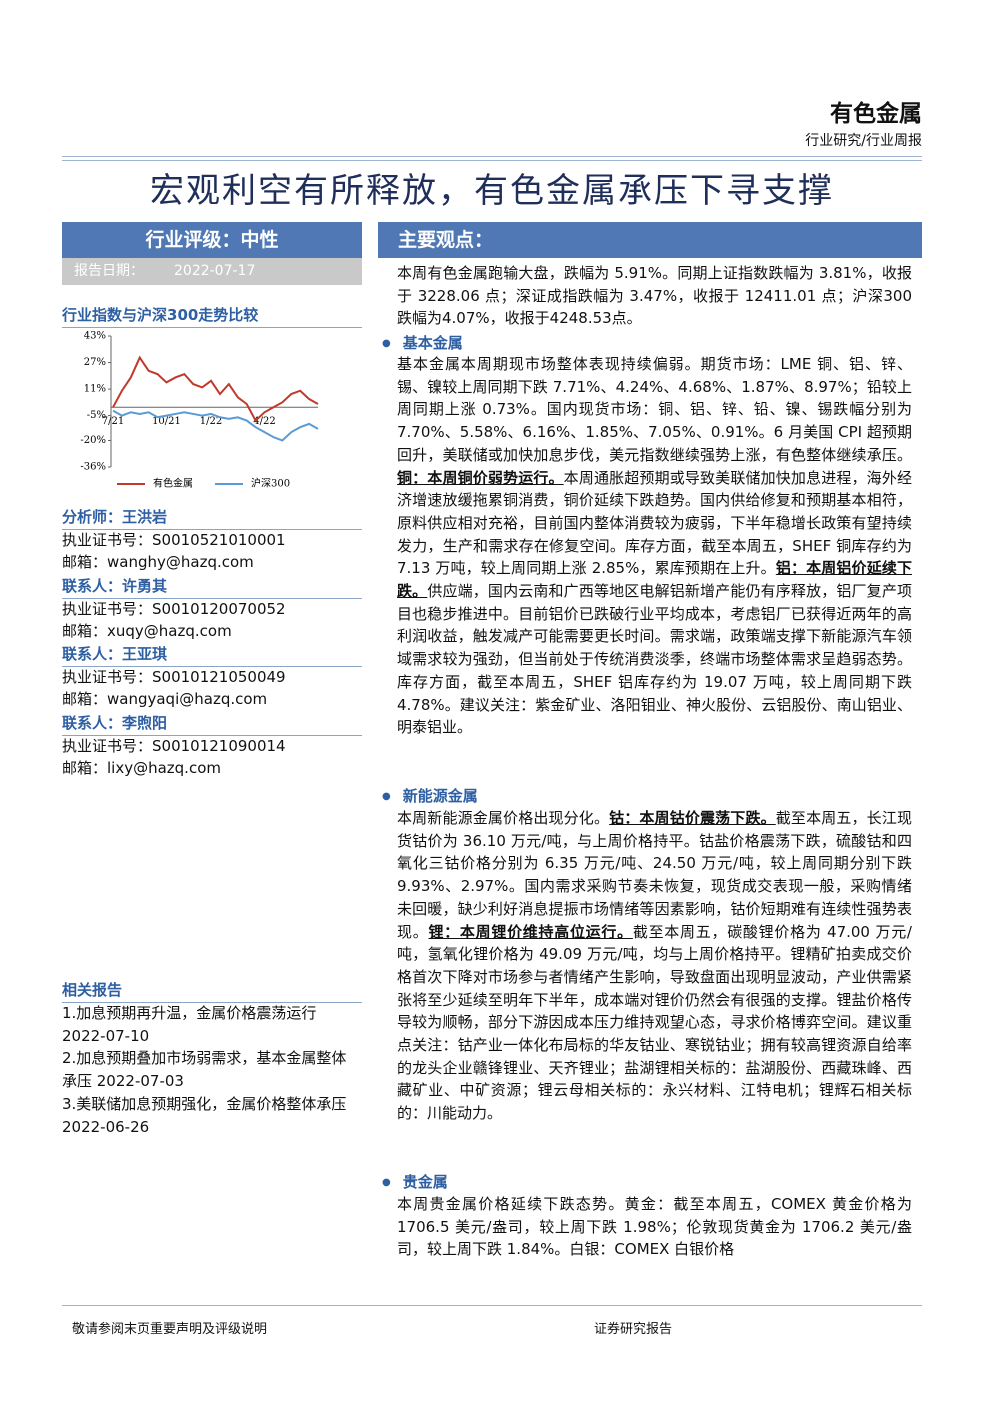 The width and height of the screenshot is (992, 1403). Describe the element at coordinates (165, 699) in the screenshot. I see `contact-email: 邮箱：wangyaqi@hazq.com` at that location.